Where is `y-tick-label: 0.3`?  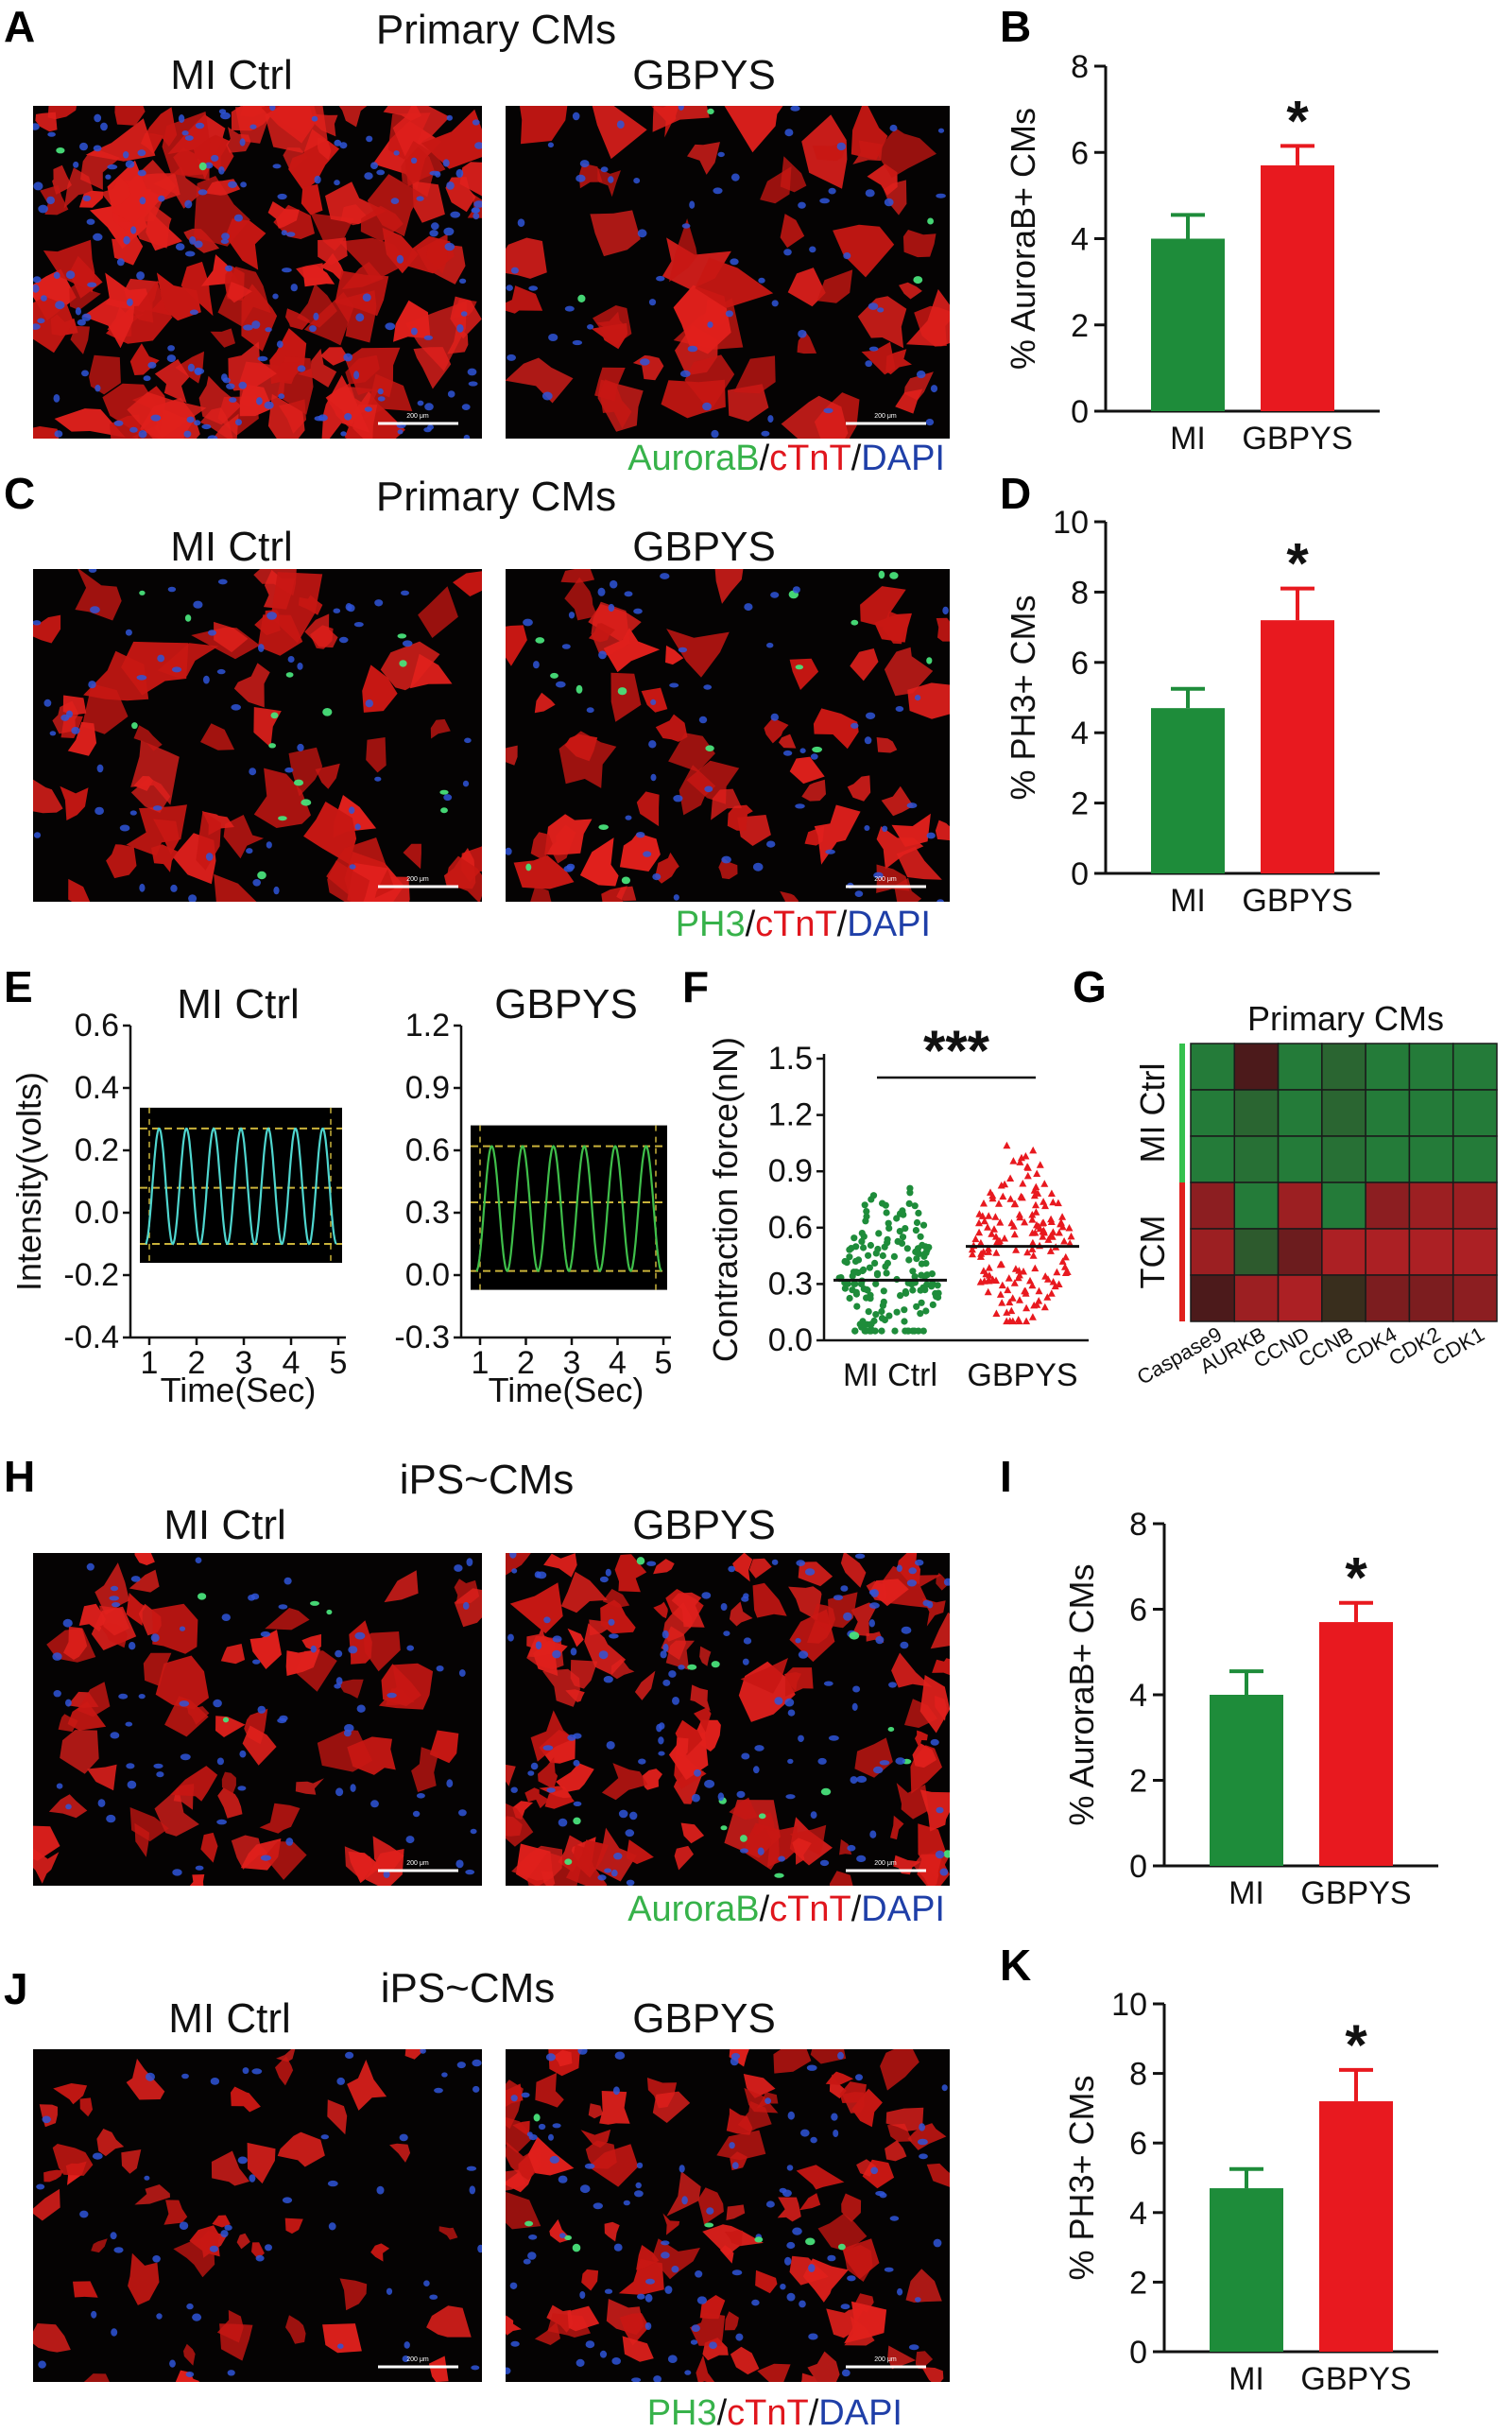 y-tick-label: 0.3 is located at coordinates (790, 1284).